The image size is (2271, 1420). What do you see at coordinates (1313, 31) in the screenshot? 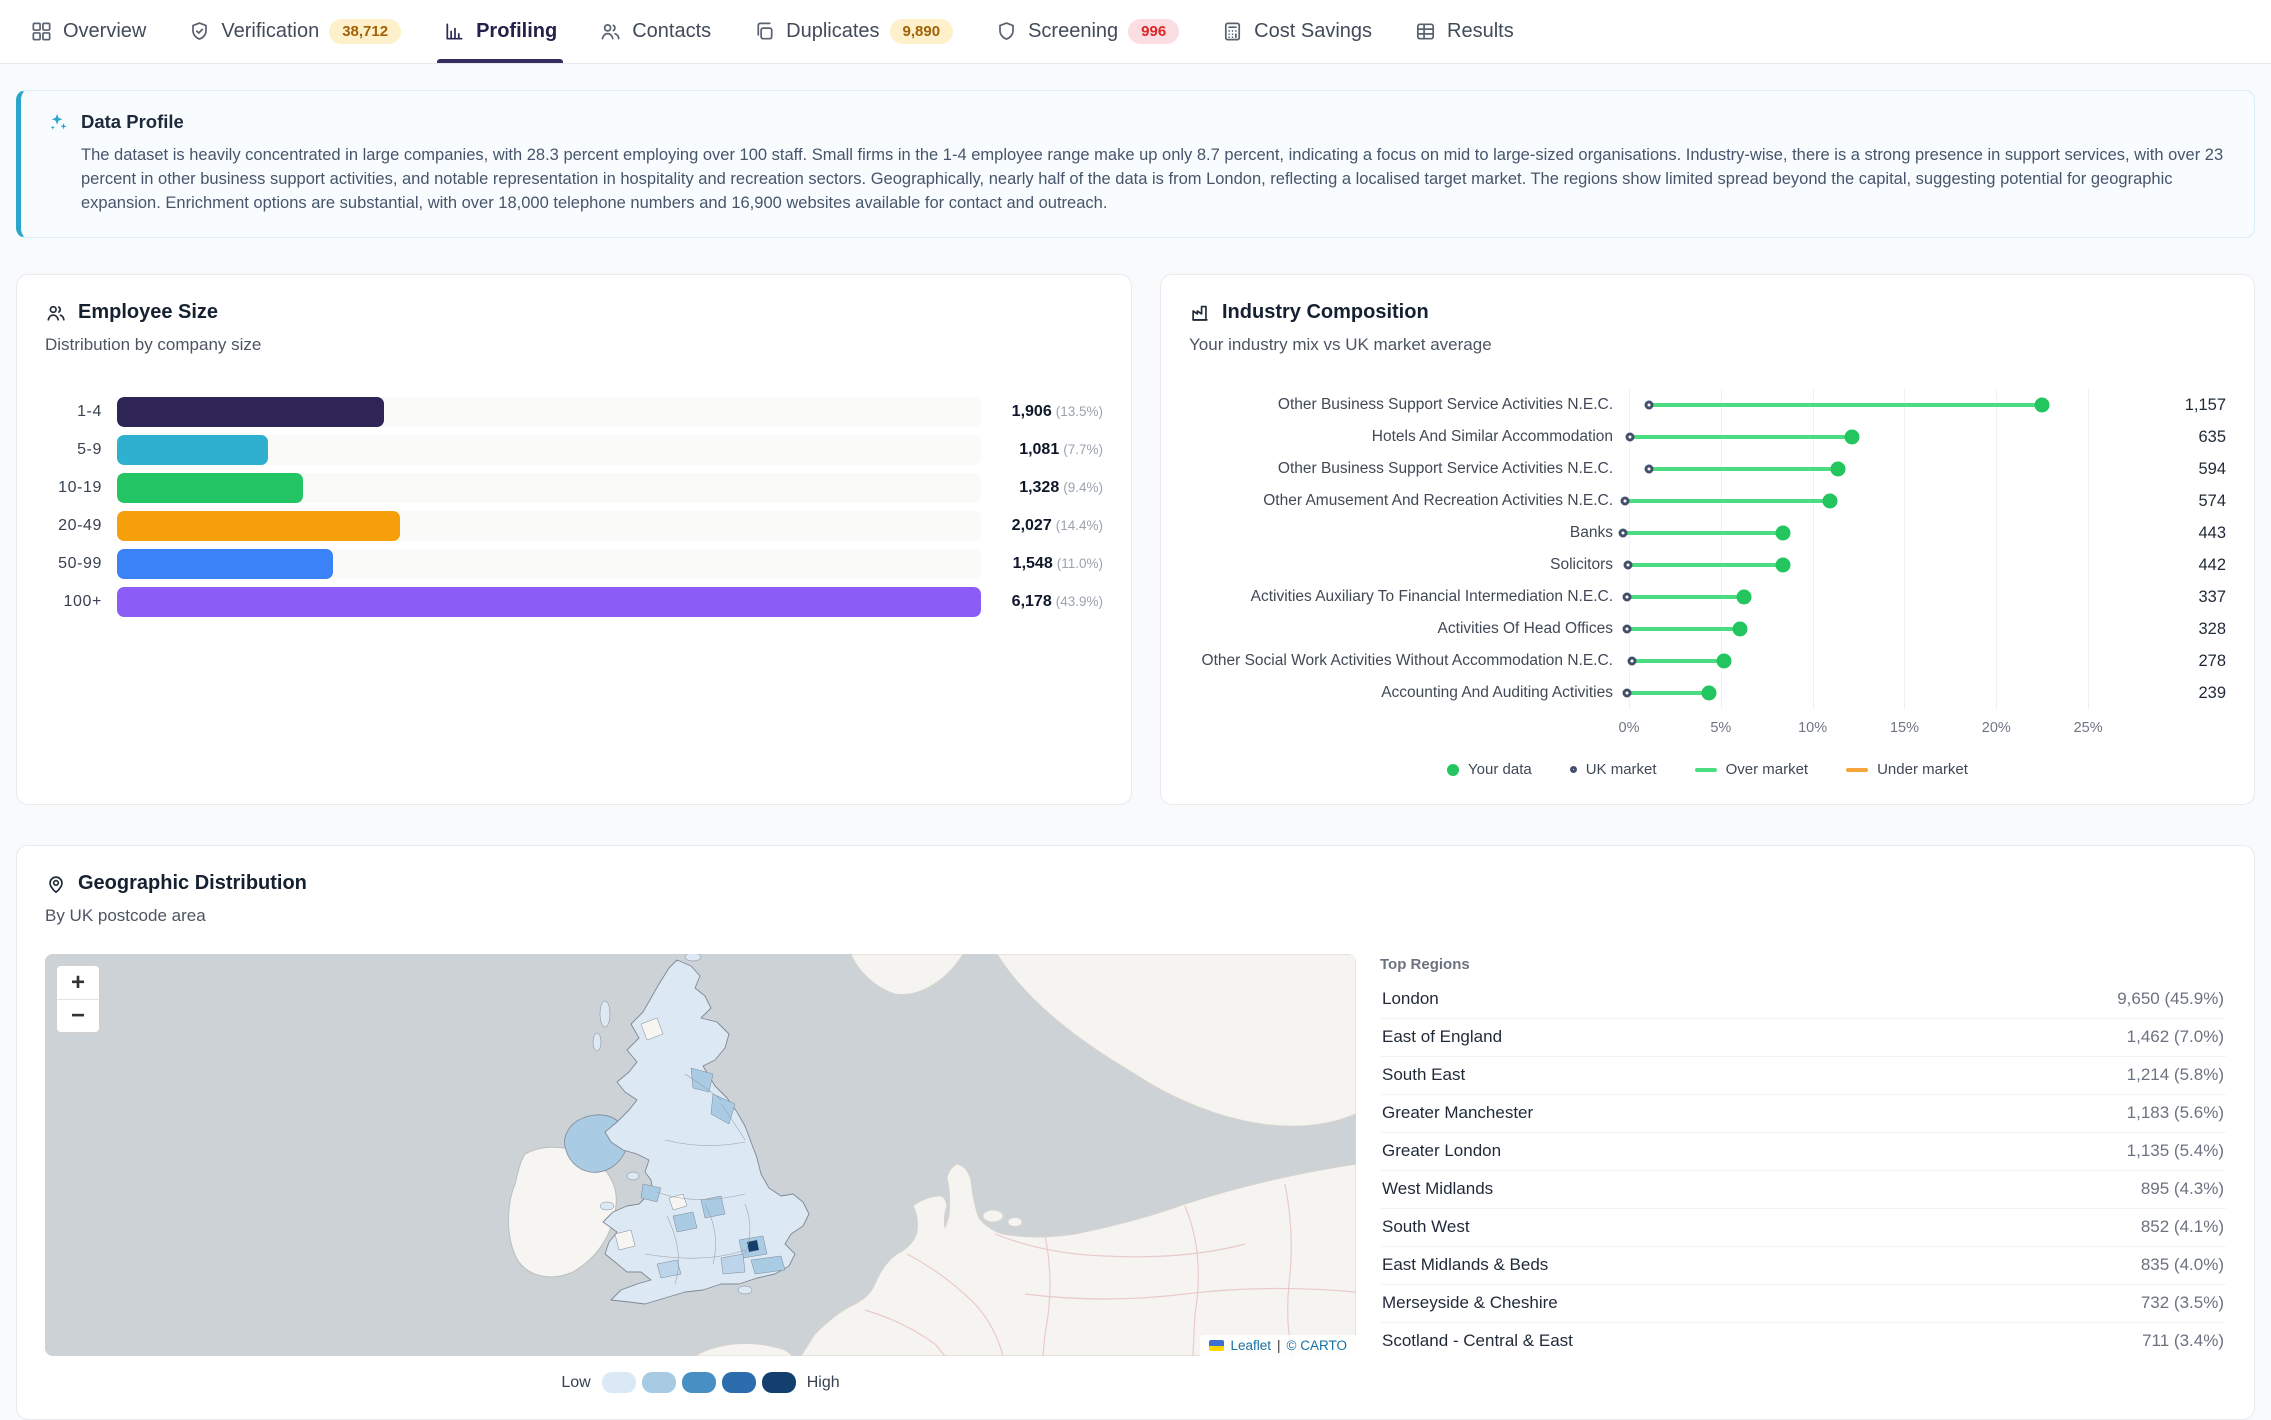
I see `nav-tab-label: Cost Savings` at bounding box center [1313, 31].